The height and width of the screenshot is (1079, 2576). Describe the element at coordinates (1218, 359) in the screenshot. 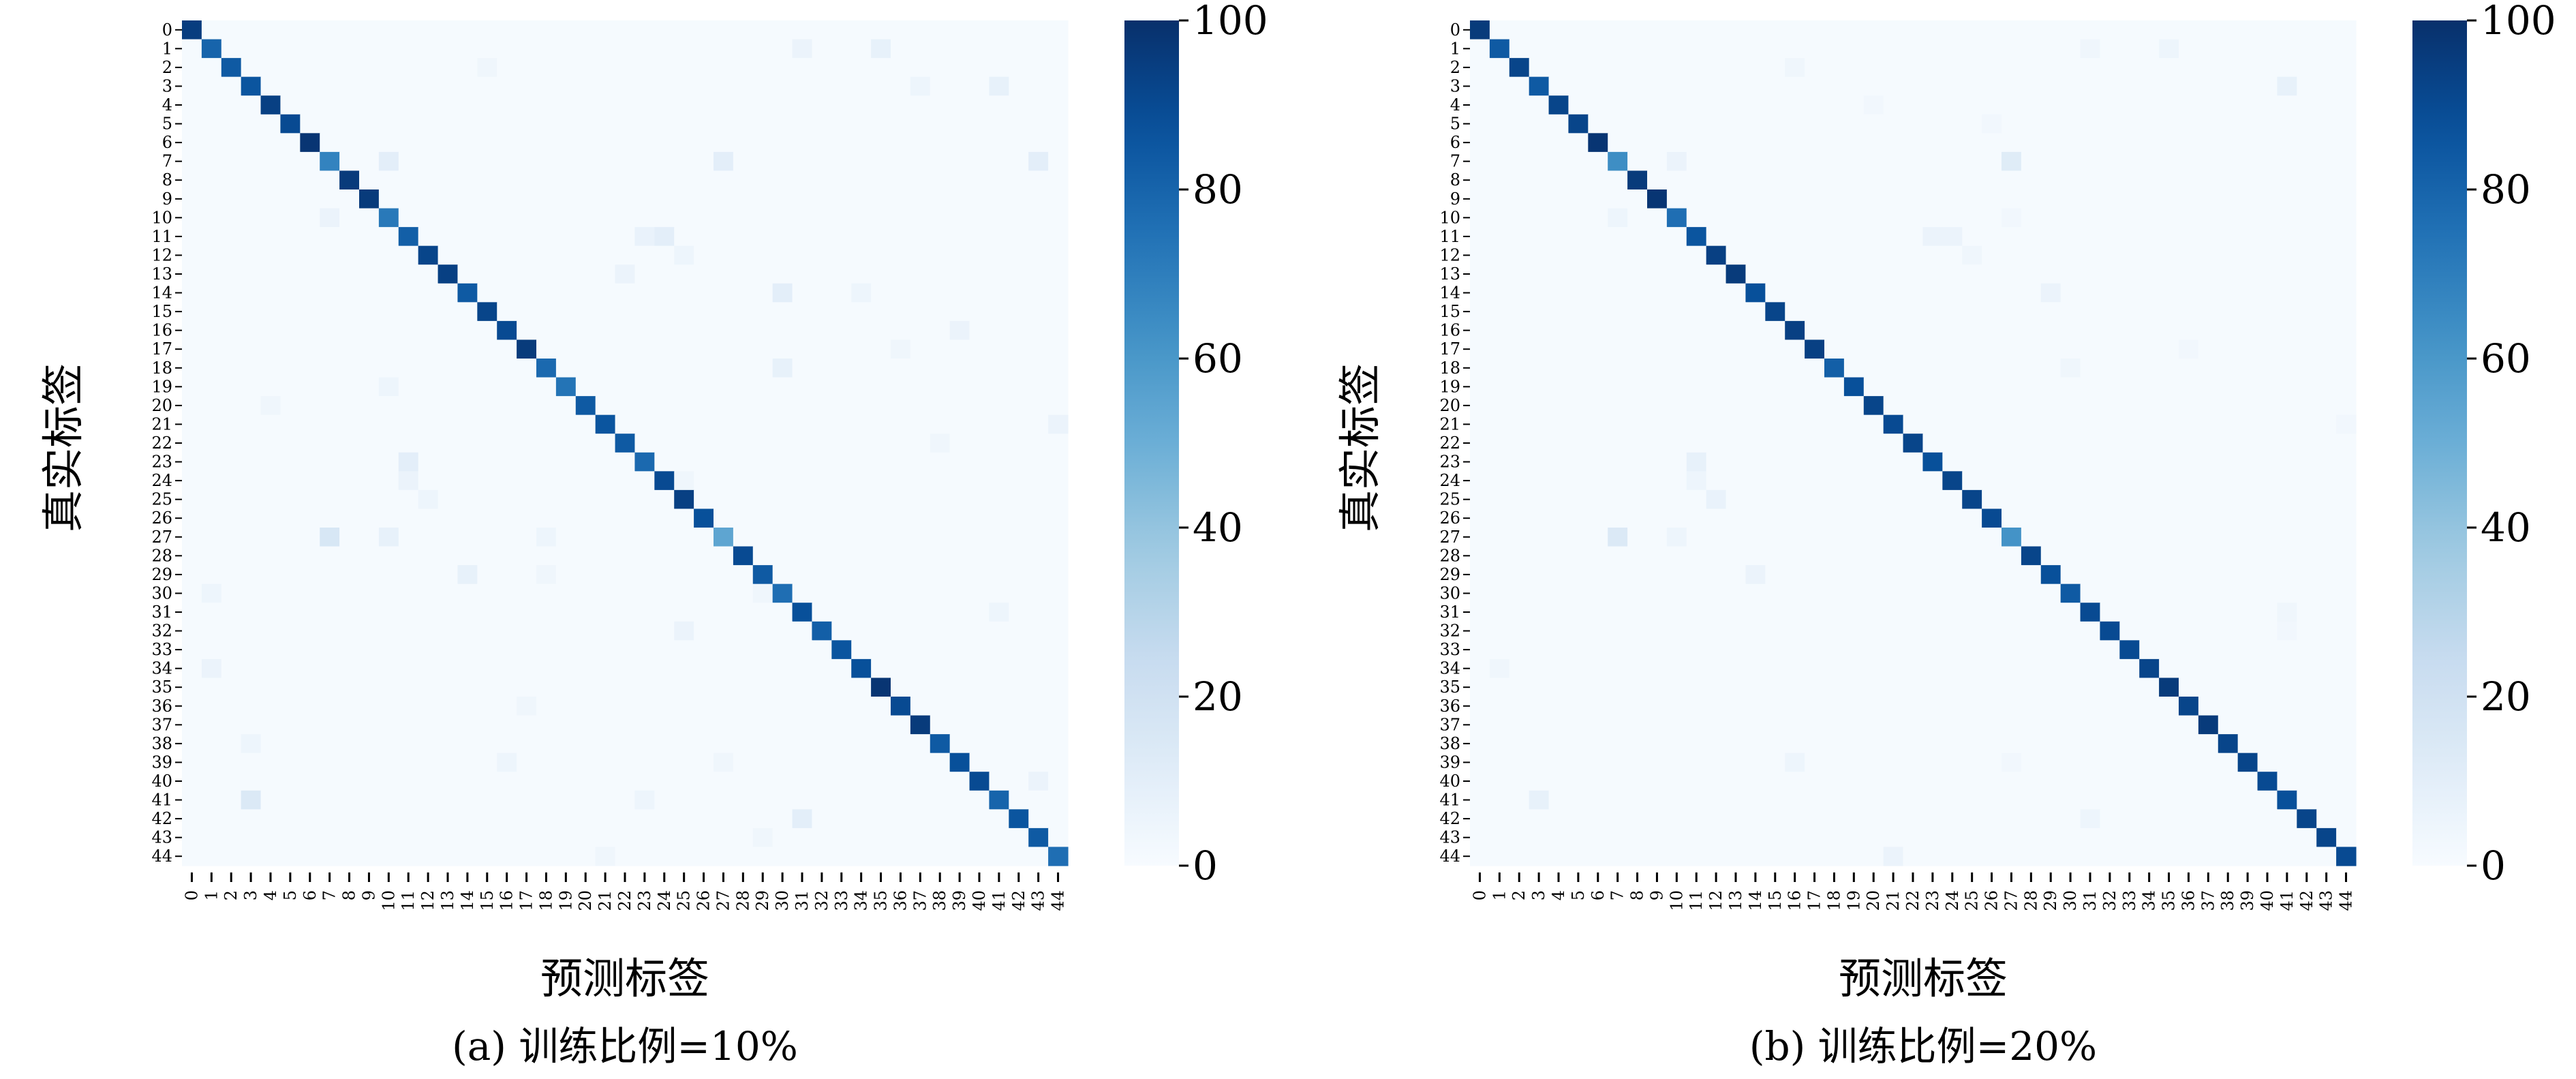

I see `colorbar-tick-label: 60` at that location.